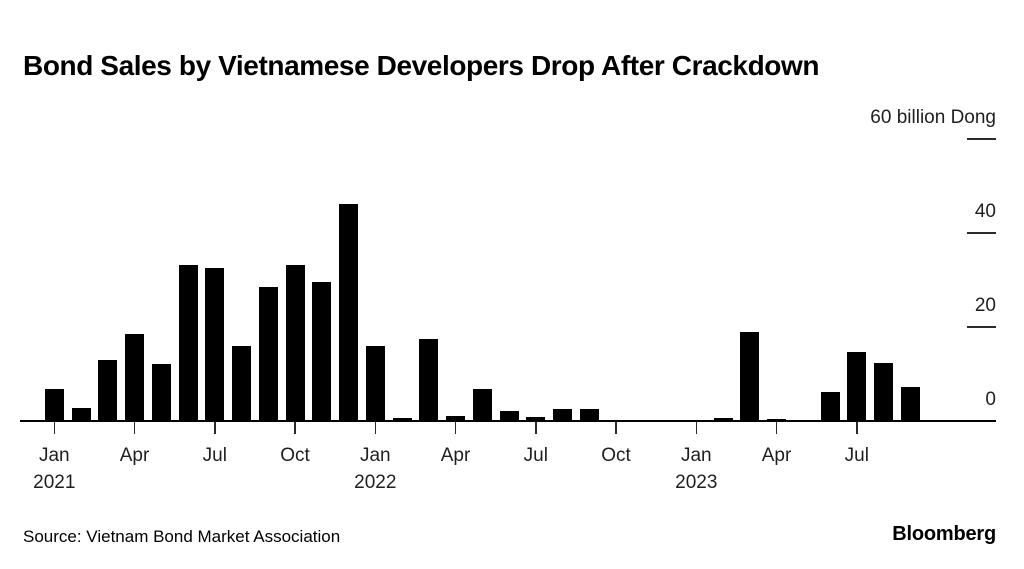 This screenshot has height=569, width=1024. What do you see at coordinates (856, 455) in the screenshot?
I see `x-tick-label-jul-2023: Jul` at bounding box center [856, 455].